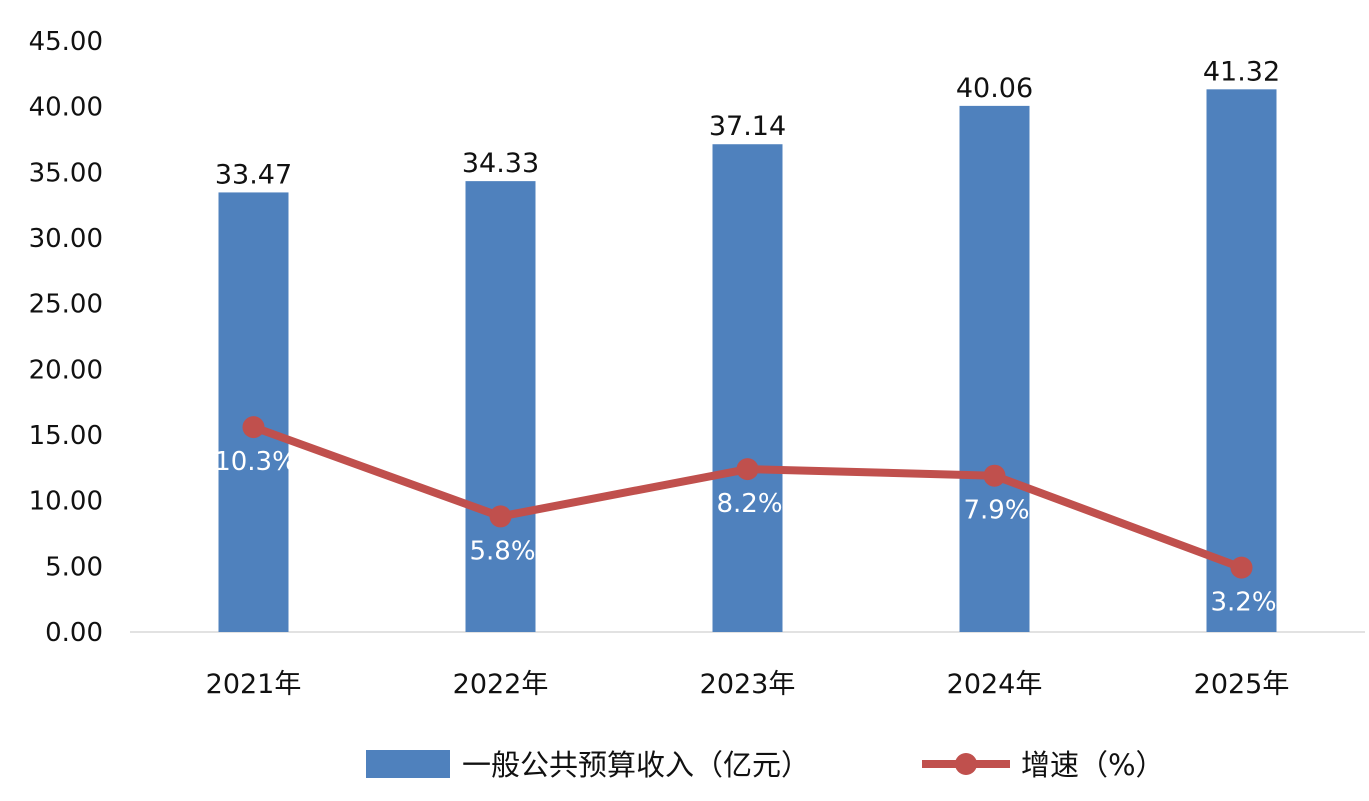 The width and height of the screenshot is (1369, 801). I want to click on y-tick-label: 5.00, so click(74, 567).